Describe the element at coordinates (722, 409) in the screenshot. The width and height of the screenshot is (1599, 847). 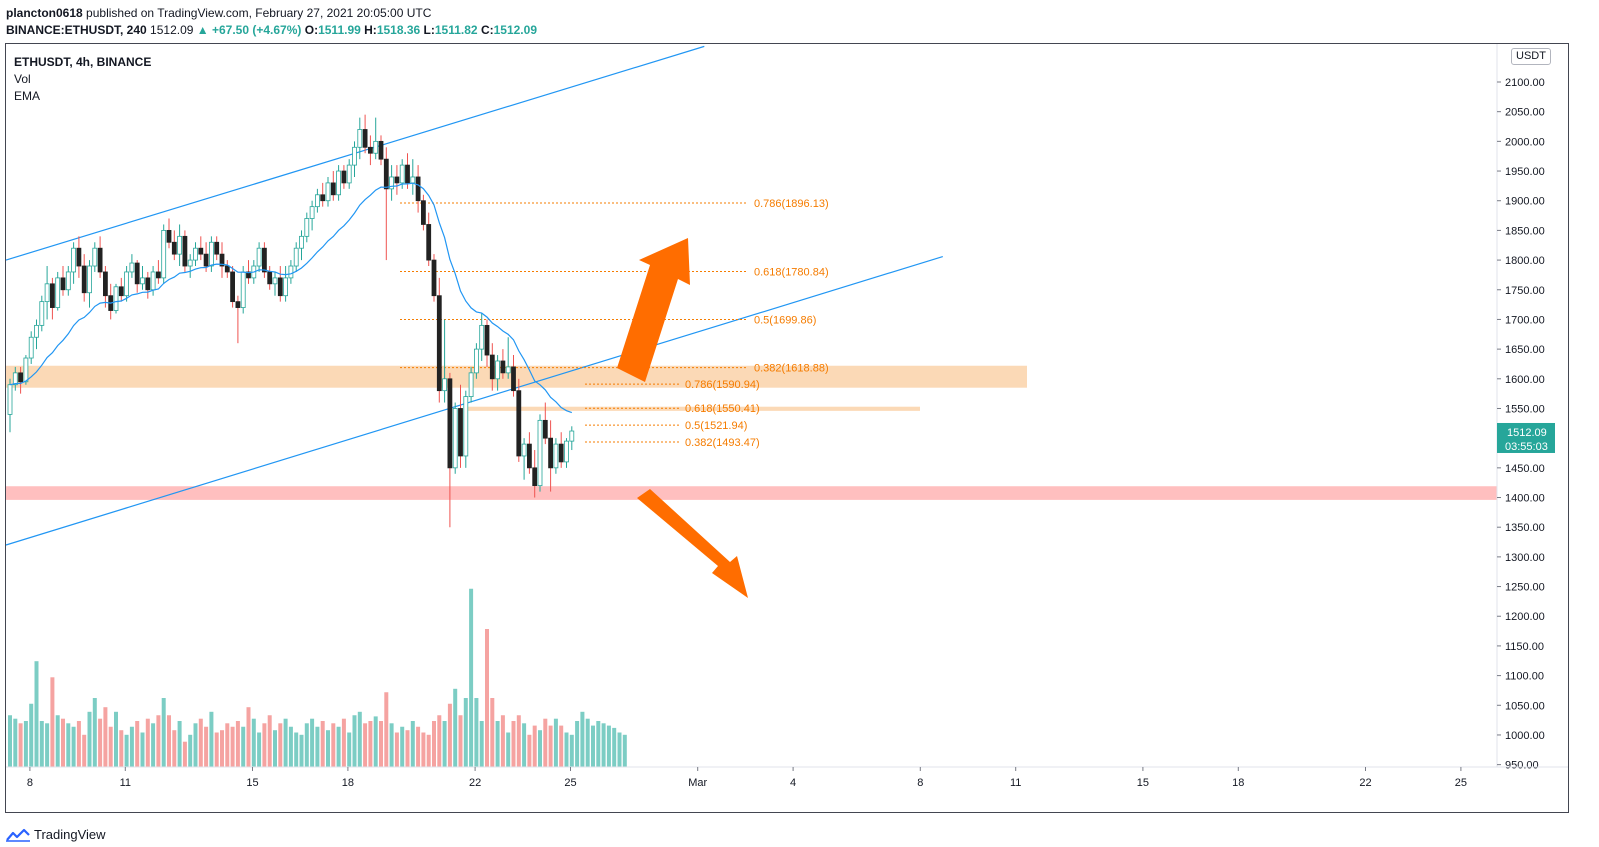
I see `fib-lower-label-1: 0.618(1550.41)` at that location.